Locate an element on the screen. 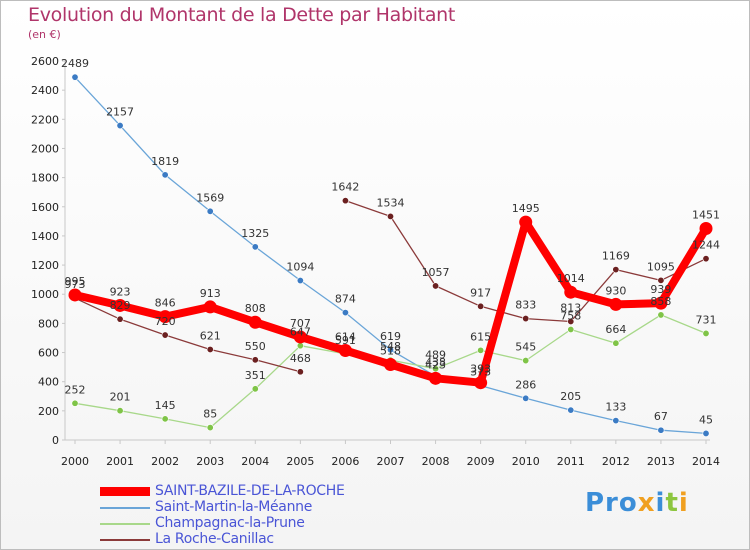  data-label: 373 is located at coordinates (480, 372).